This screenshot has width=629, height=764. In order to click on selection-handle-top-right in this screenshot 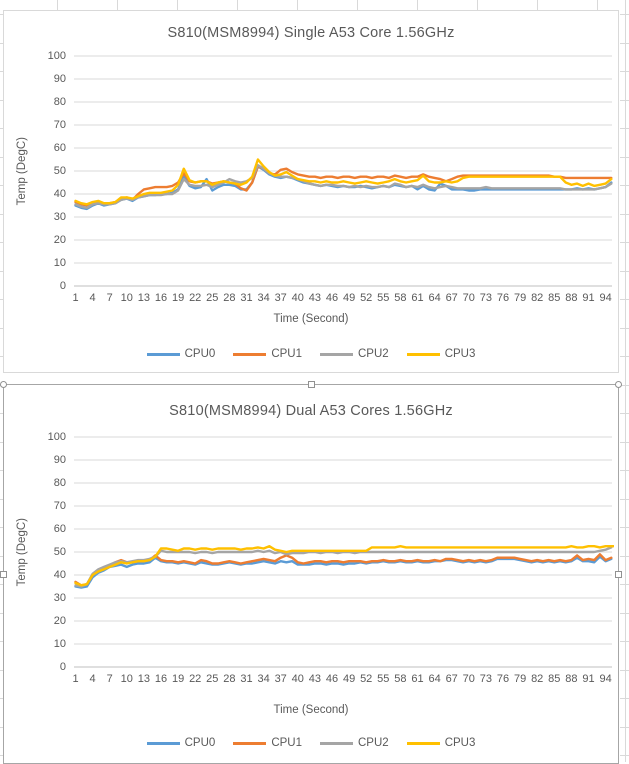, I will do `click(618, 384)`.